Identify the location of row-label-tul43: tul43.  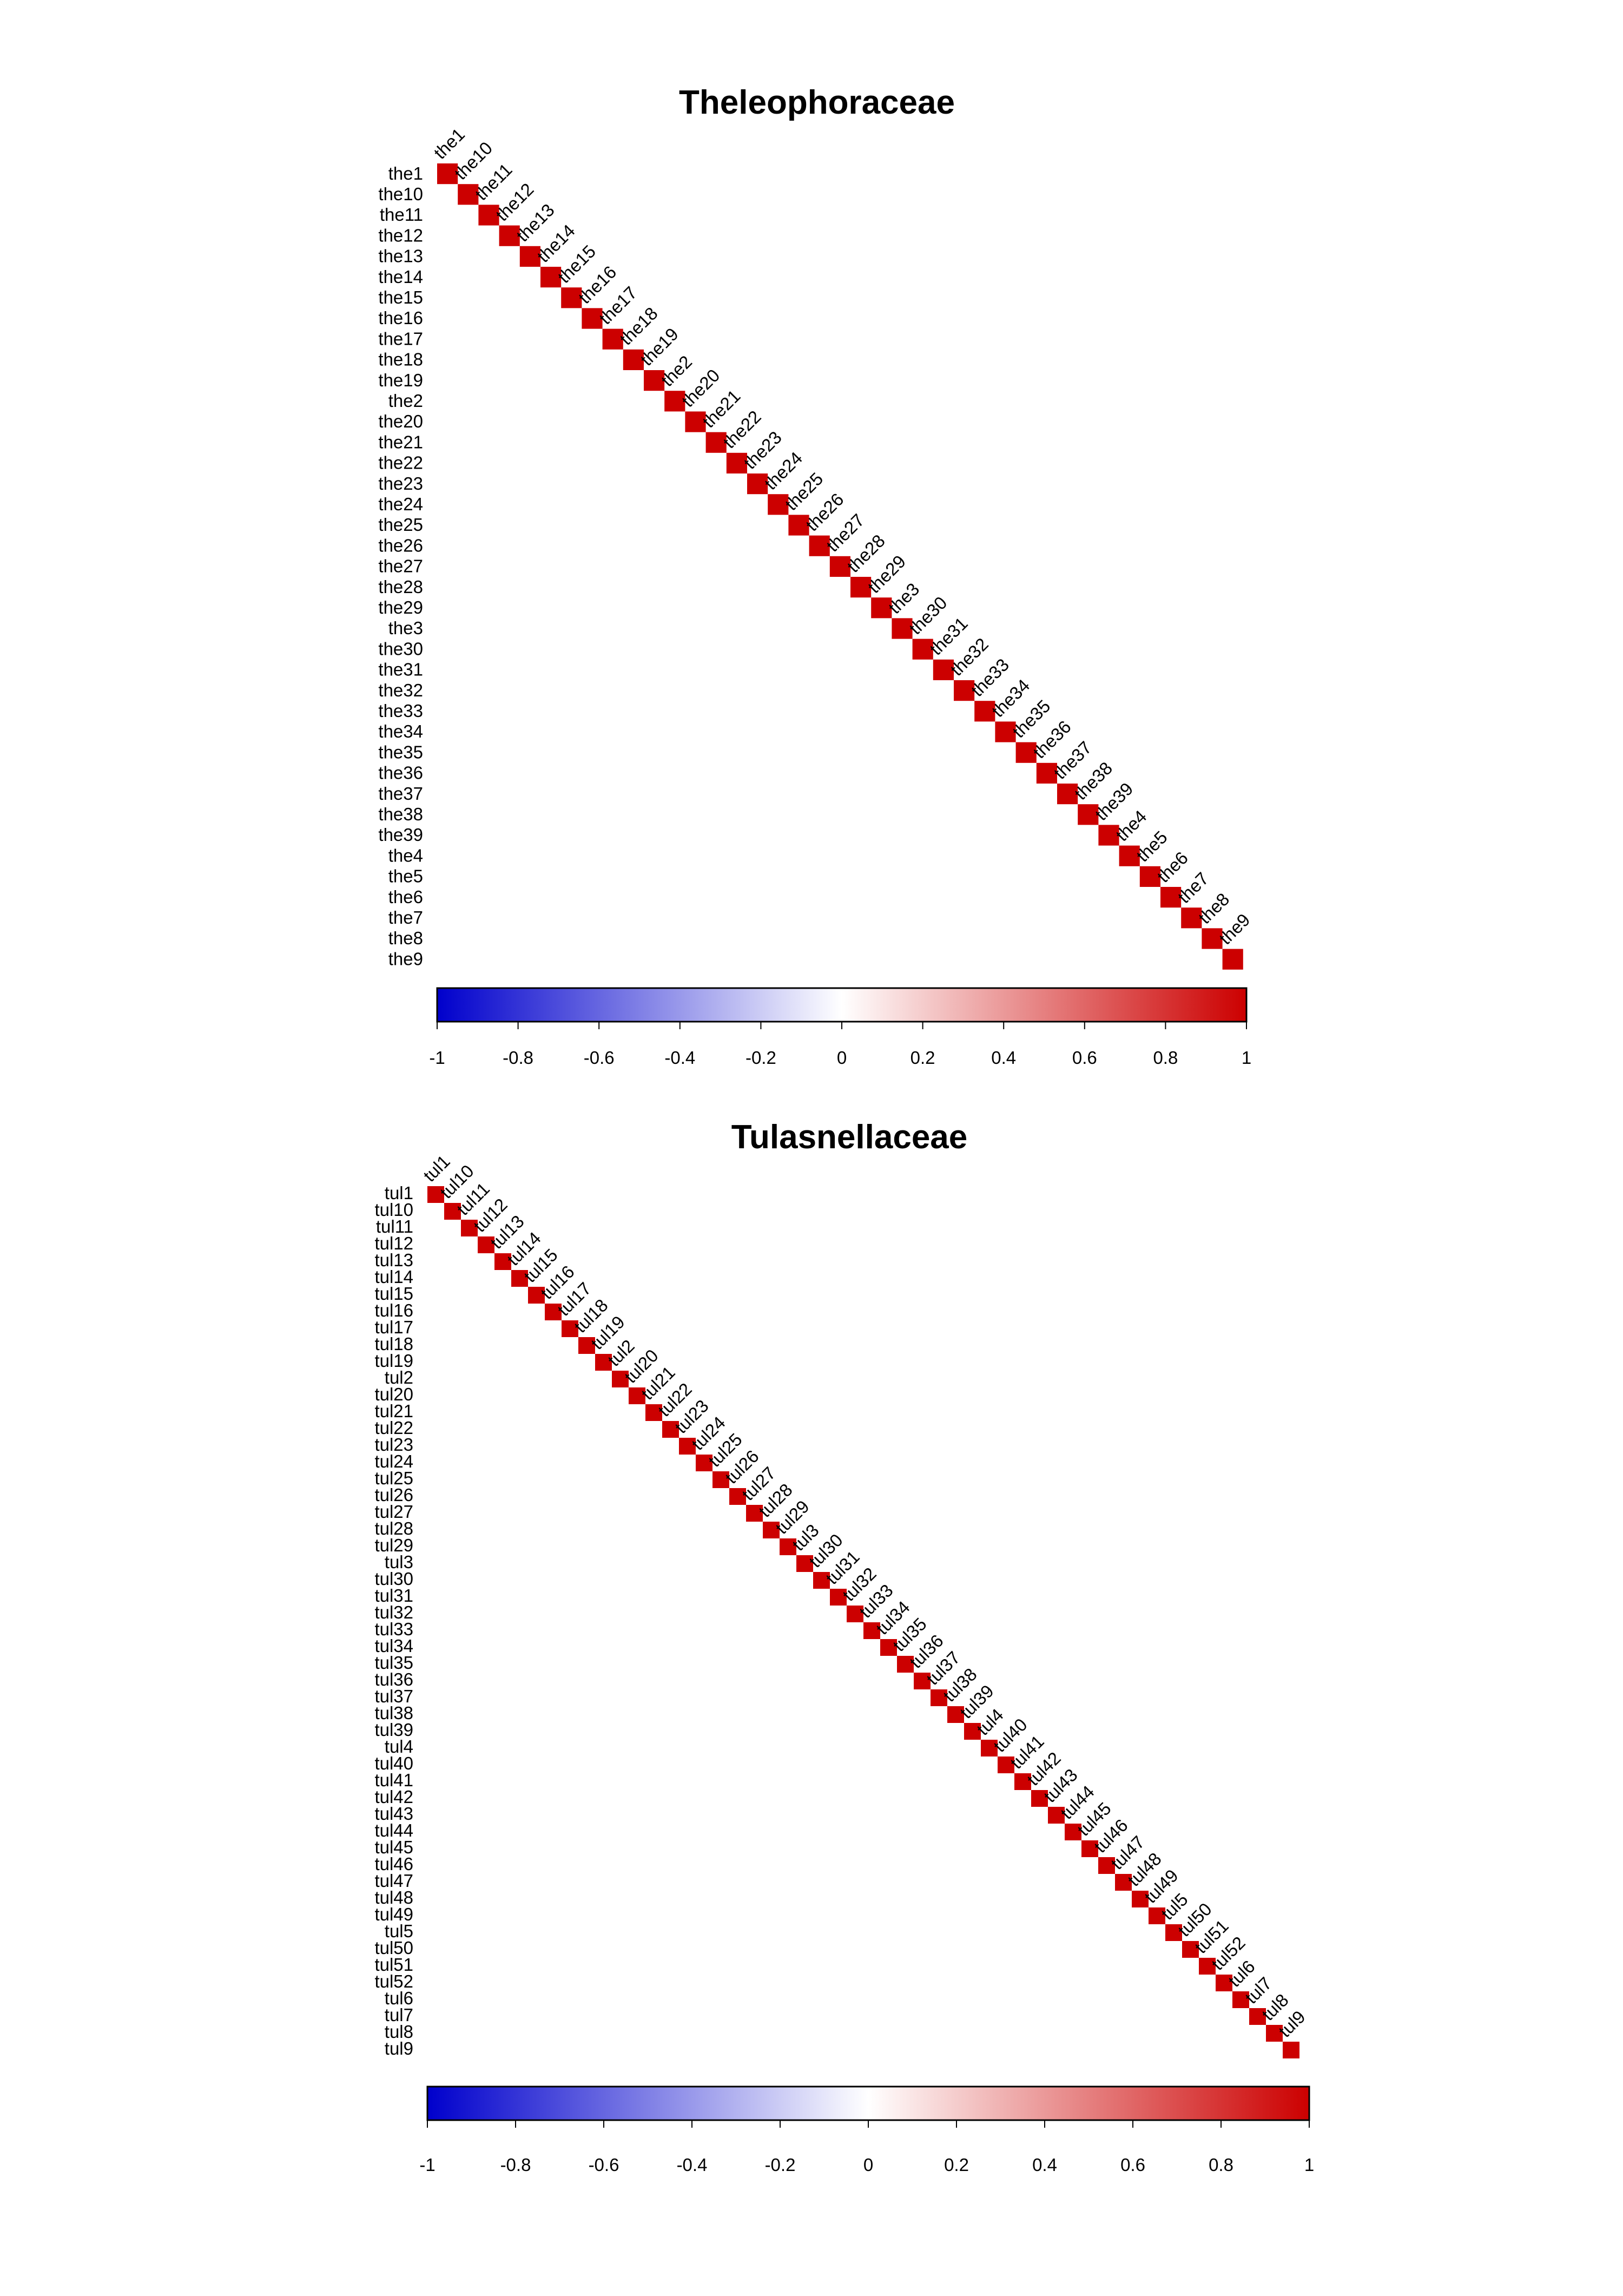
(394, 1814).